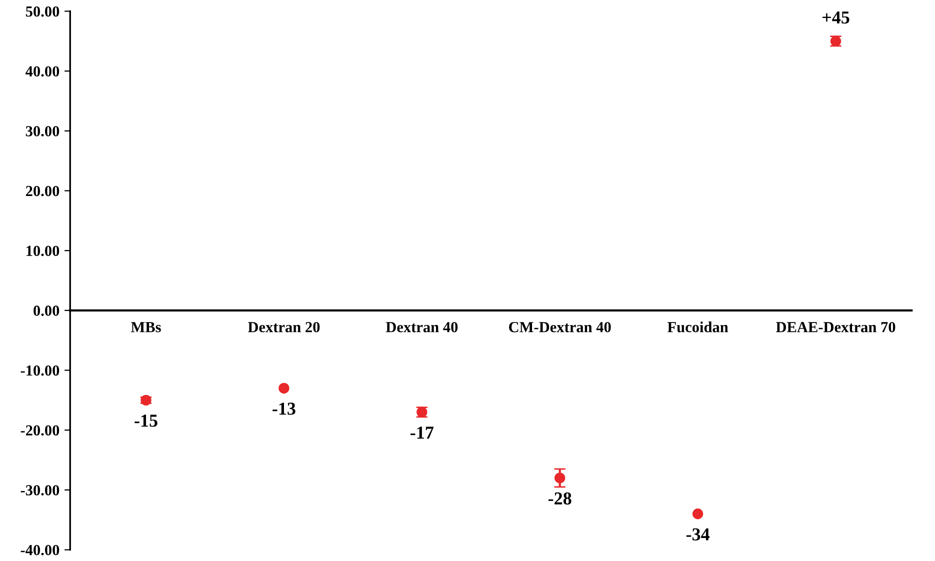 The image size is (935, 561). Describe the element at coordinates (43, 71) in the screenshot. I see `y-tick-label: 40.00` at that location.